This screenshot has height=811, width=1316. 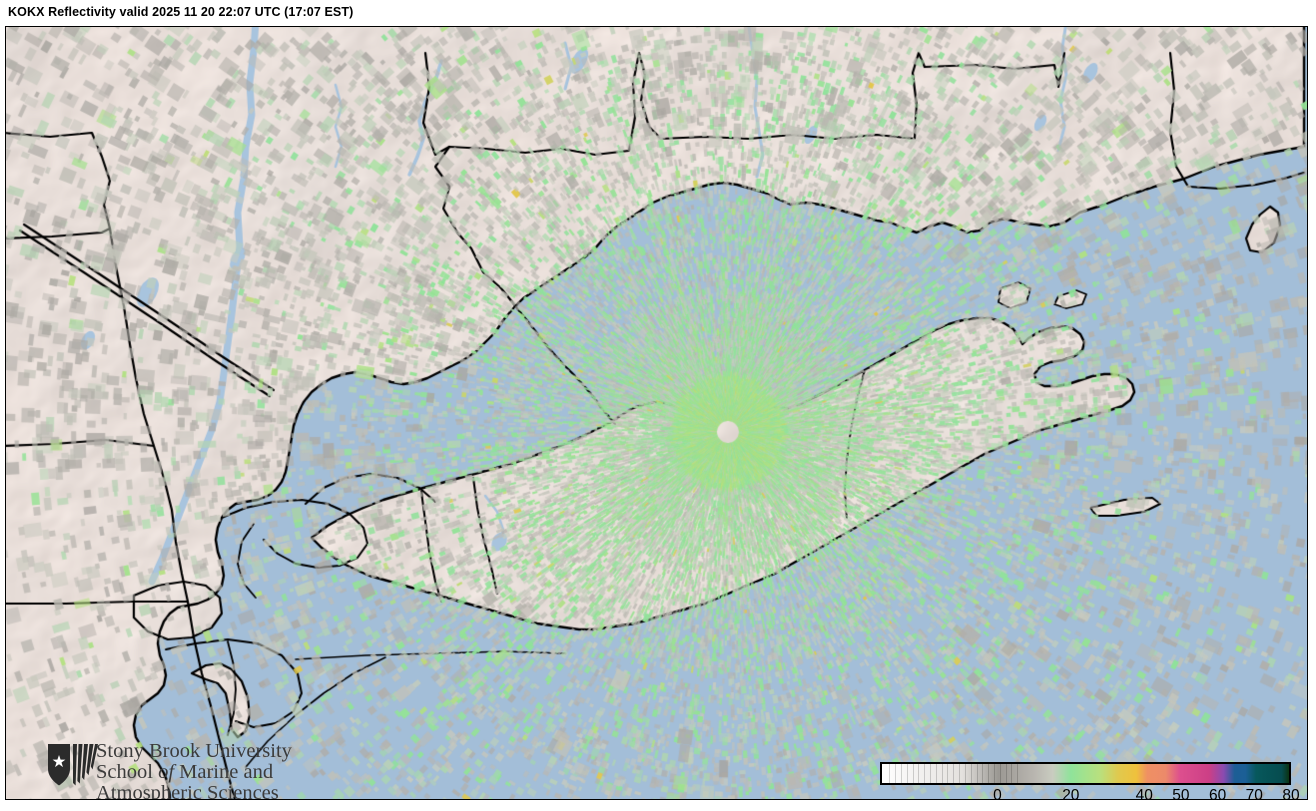 What do you see at coordinates (1071, 793) in the screenshot?
I see `colorbar-tick-label: 20` at bounding box center [1071, 793].